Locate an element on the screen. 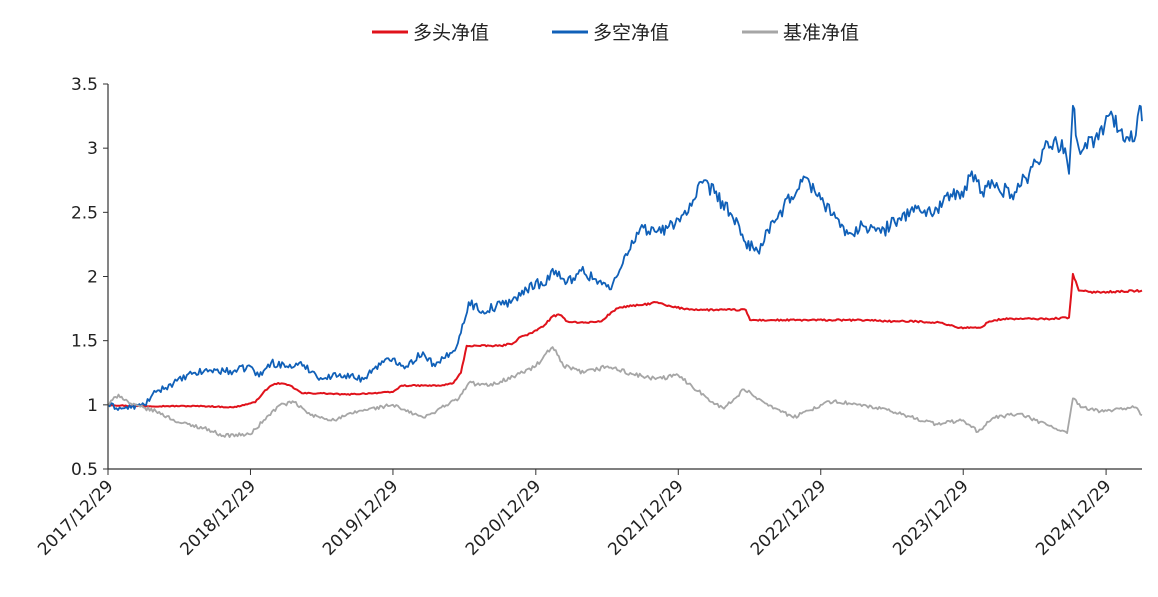 This screenshot has width=1158, height=597. legend-label-2: 多空净值 is located at coordinates (631, 33).